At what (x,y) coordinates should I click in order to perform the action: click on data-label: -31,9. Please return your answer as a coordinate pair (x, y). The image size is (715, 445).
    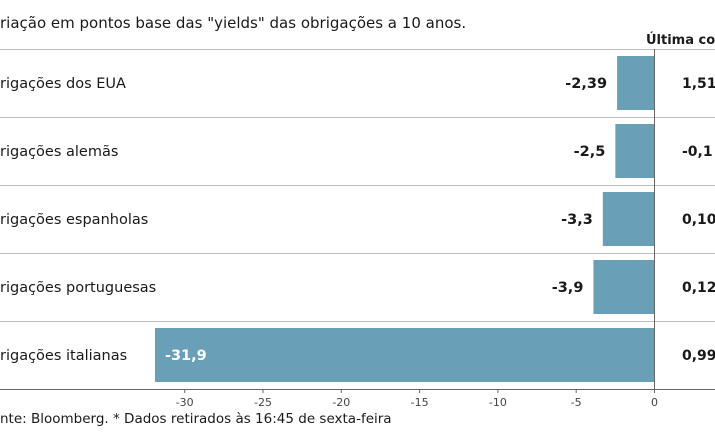
    Looking at the image, I should click on (186, 356).